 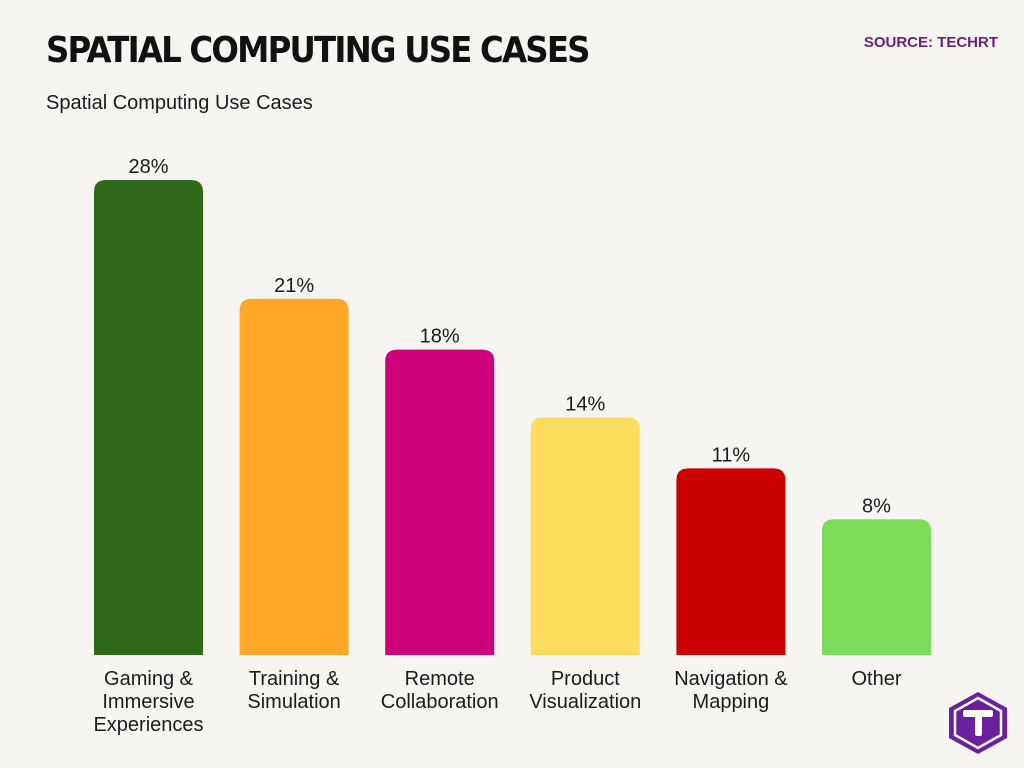 What do you see at coordinates (731, 455) in the screenshot?
I see `value-label-navigation-mapping: 11%` at bounding box center [731, 455].